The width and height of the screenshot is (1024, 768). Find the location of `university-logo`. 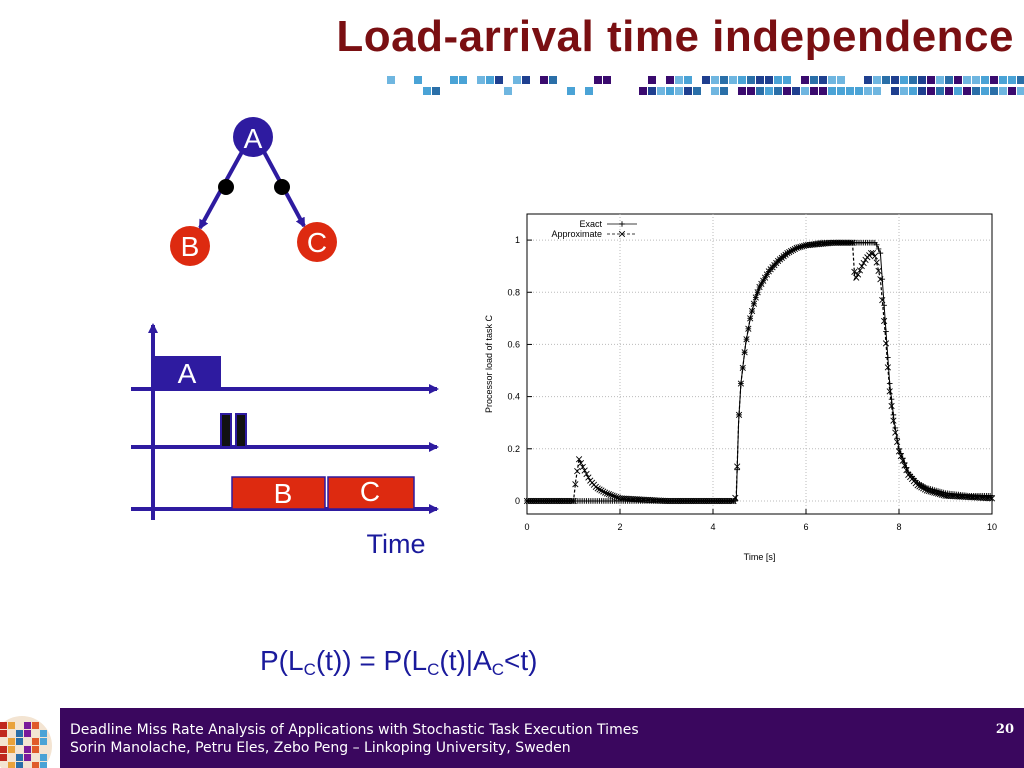

university-logo is located at coordinates (30, 738).